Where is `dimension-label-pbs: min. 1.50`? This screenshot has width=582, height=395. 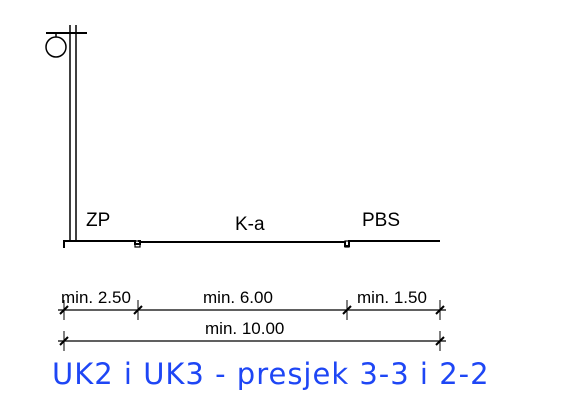
dimension-label-pbs: min. 1.50 is located at coordinates (392, 297).